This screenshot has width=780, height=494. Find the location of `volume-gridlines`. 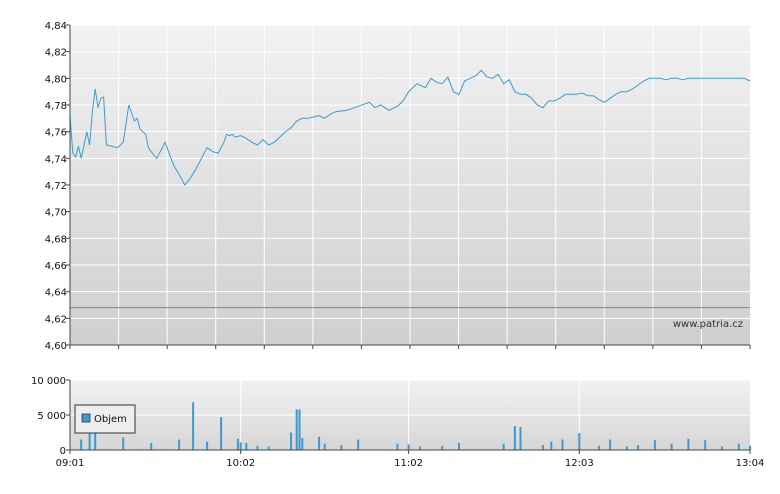

volume-gridlines is located at coordinates (410, 414).